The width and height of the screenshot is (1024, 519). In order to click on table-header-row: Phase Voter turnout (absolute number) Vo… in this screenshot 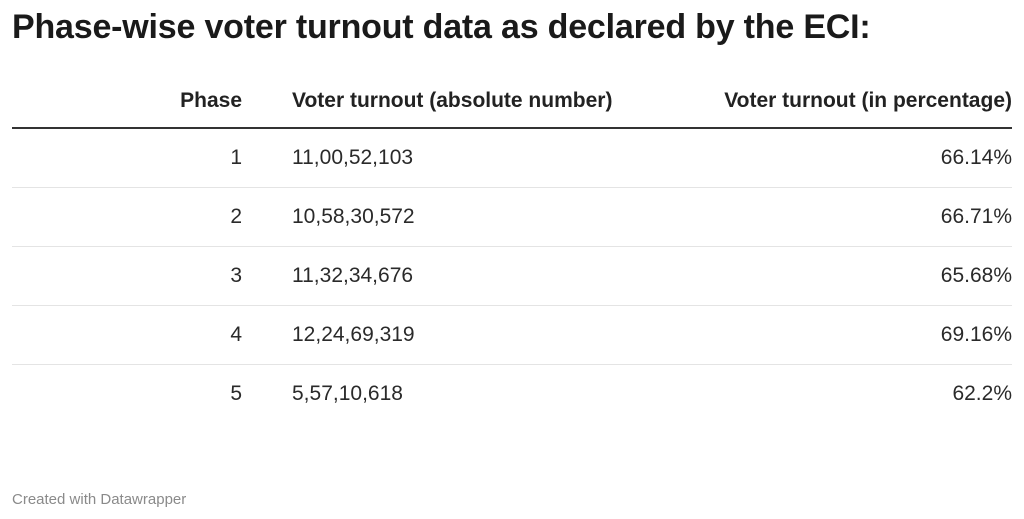, I will do `click(512, 107)`.